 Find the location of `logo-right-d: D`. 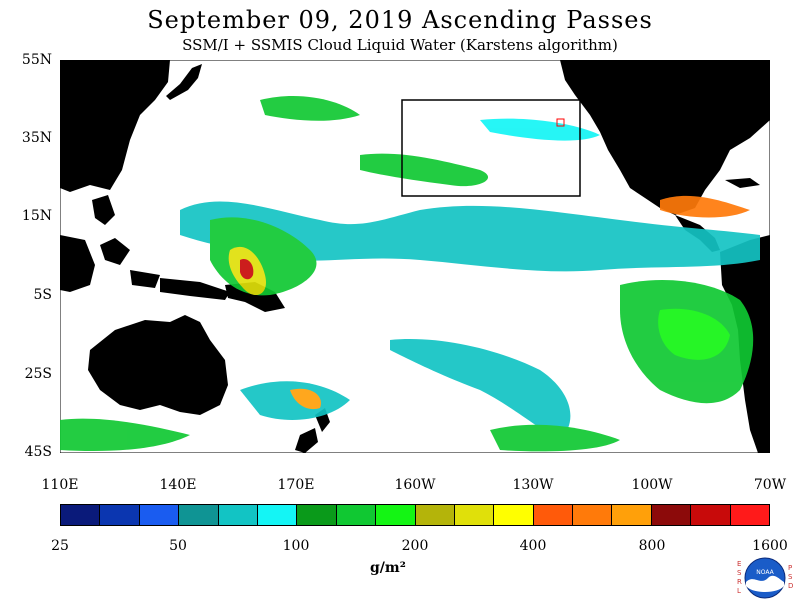

logo-right-d: D is located at coordinates (790, 586).